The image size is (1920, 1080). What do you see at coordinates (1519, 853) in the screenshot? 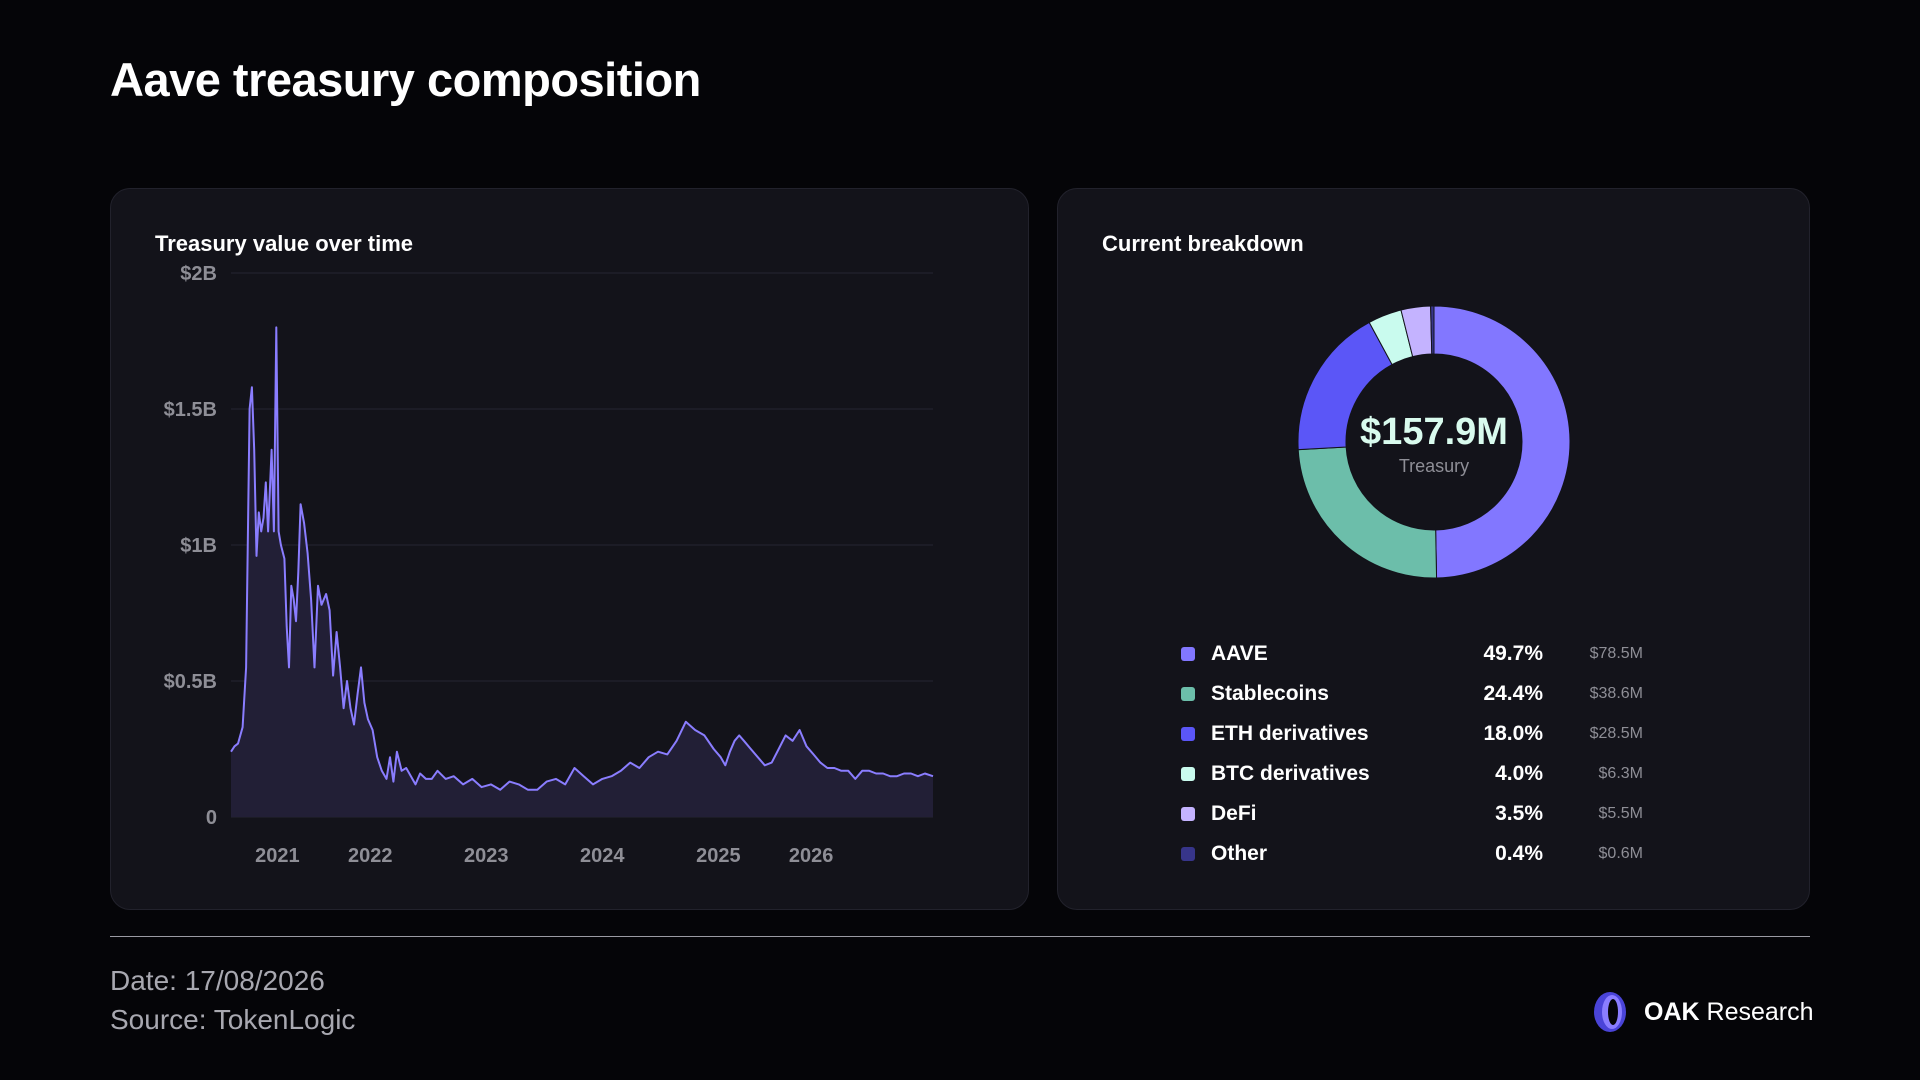
I see `legend-percent: 0.4%` at bounding box center [1519, 853].